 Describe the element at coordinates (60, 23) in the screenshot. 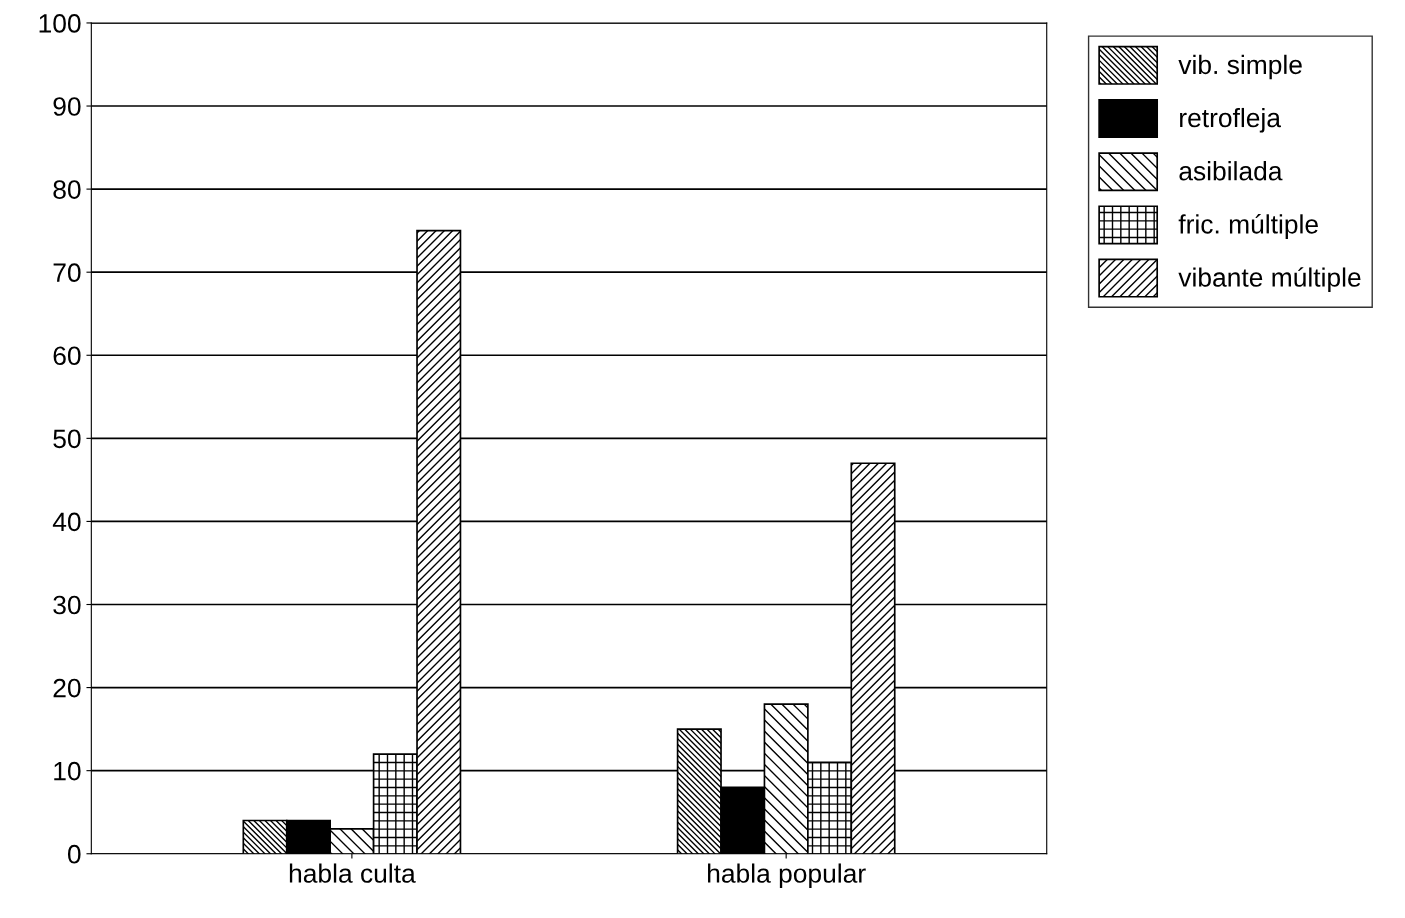

I see `y-tick-label: 100` at that location.